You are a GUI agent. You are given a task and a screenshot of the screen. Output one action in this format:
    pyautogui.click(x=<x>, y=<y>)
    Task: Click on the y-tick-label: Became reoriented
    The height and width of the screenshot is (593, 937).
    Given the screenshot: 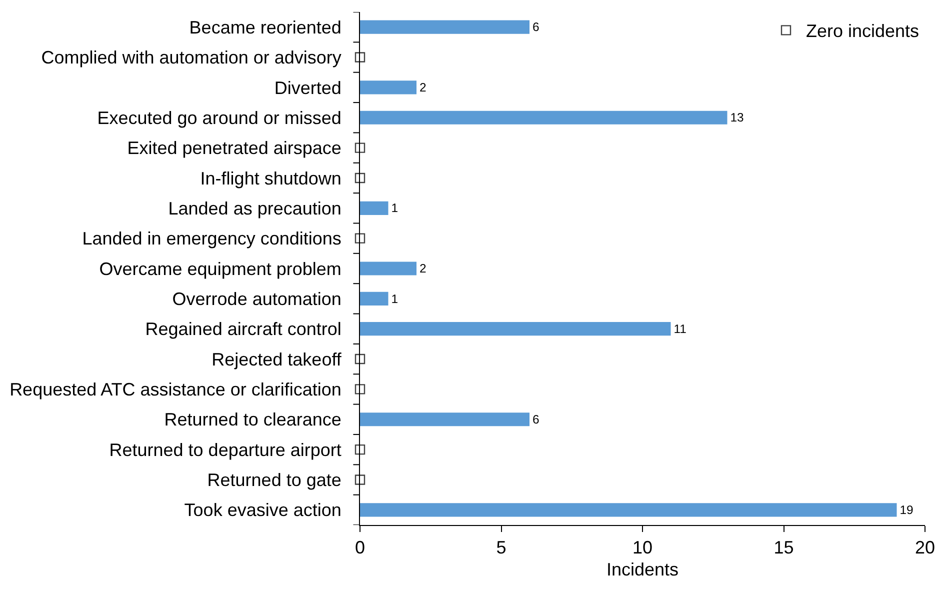 What is the action you would take?
    pyautogui.click(x=265, y=27)
    